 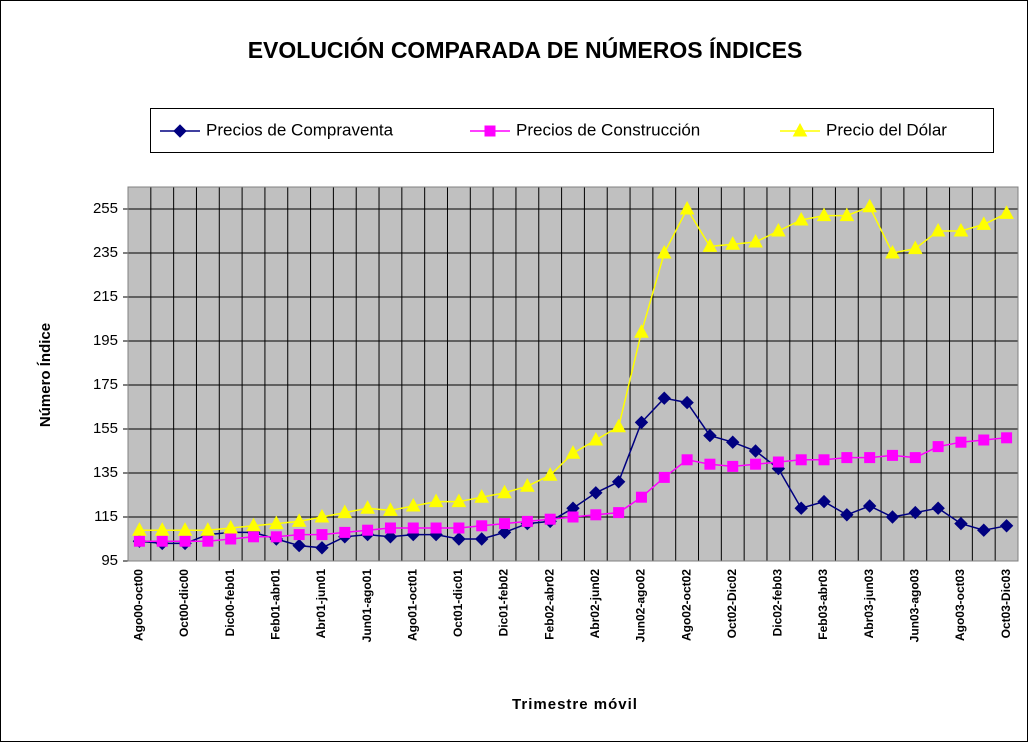 I want to click on y-tick-label: 235, so click(x=105, y=252).